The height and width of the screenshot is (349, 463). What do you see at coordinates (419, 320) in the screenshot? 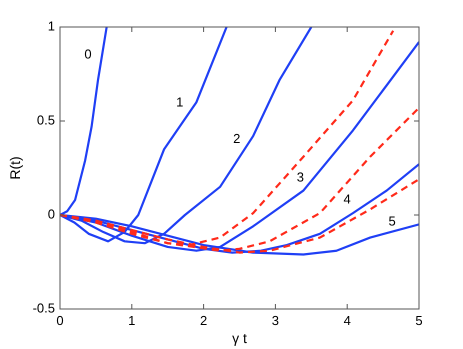
I see `x-tick-label: 5` at bounding box center [419, 320].